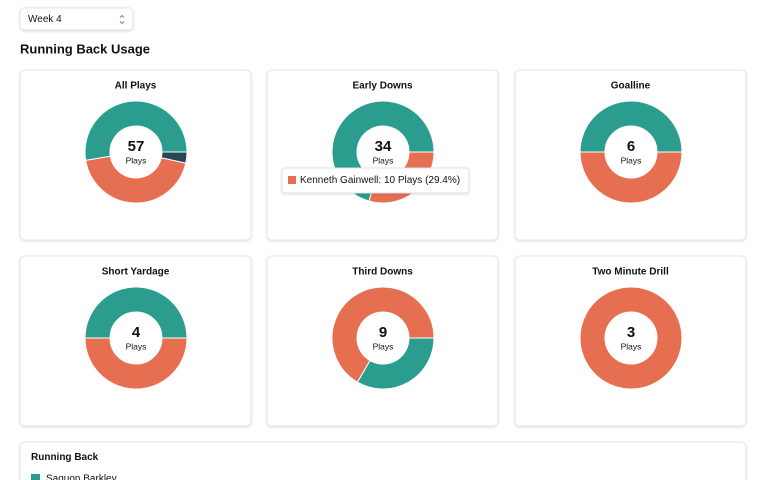 The width and height of the screenshot is (768, 480). Describe the element at coordinates (380, 180) in the screenshot. I see `tooltip-text: Kenneth Gainwell: 10 Plays (29.4%)` at that location.